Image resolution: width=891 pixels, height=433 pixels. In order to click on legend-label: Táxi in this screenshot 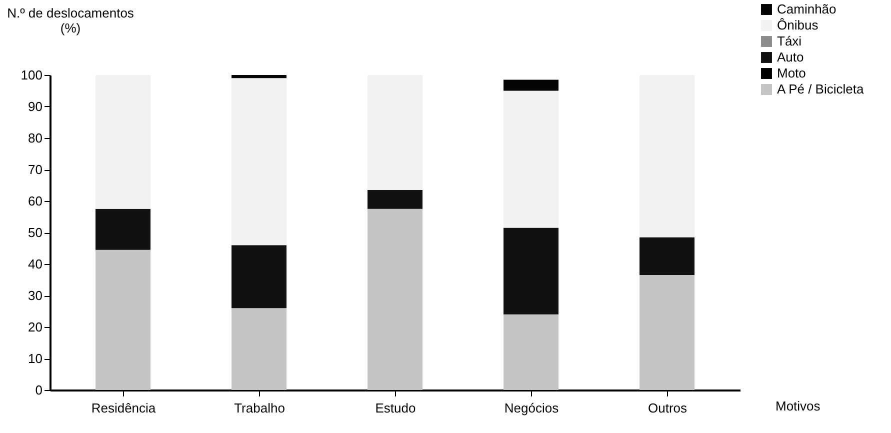, I will do `click(789, 41)`.